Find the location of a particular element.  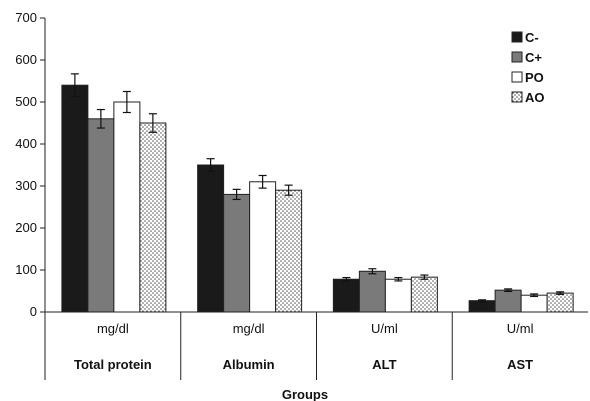

y-tick-label: 0 is located at coordinates (33, 311).